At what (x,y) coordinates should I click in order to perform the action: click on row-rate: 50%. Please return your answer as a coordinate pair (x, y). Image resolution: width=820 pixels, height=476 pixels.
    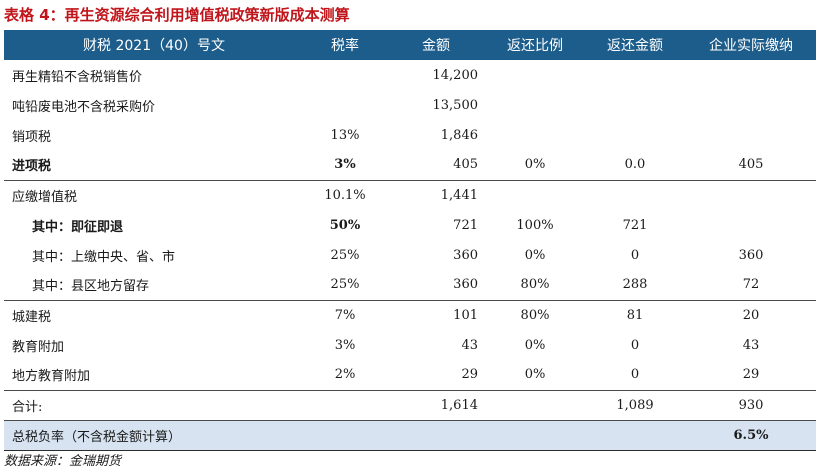
    Looking at the image, I should click on (345, 225).